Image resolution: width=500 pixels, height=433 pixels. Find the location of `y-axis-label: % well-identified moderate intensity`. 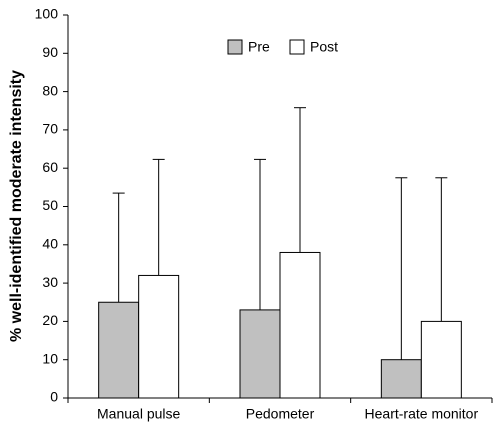

y-axis-label: % well-identified moderate intensity is located at coordinates (16, 206).